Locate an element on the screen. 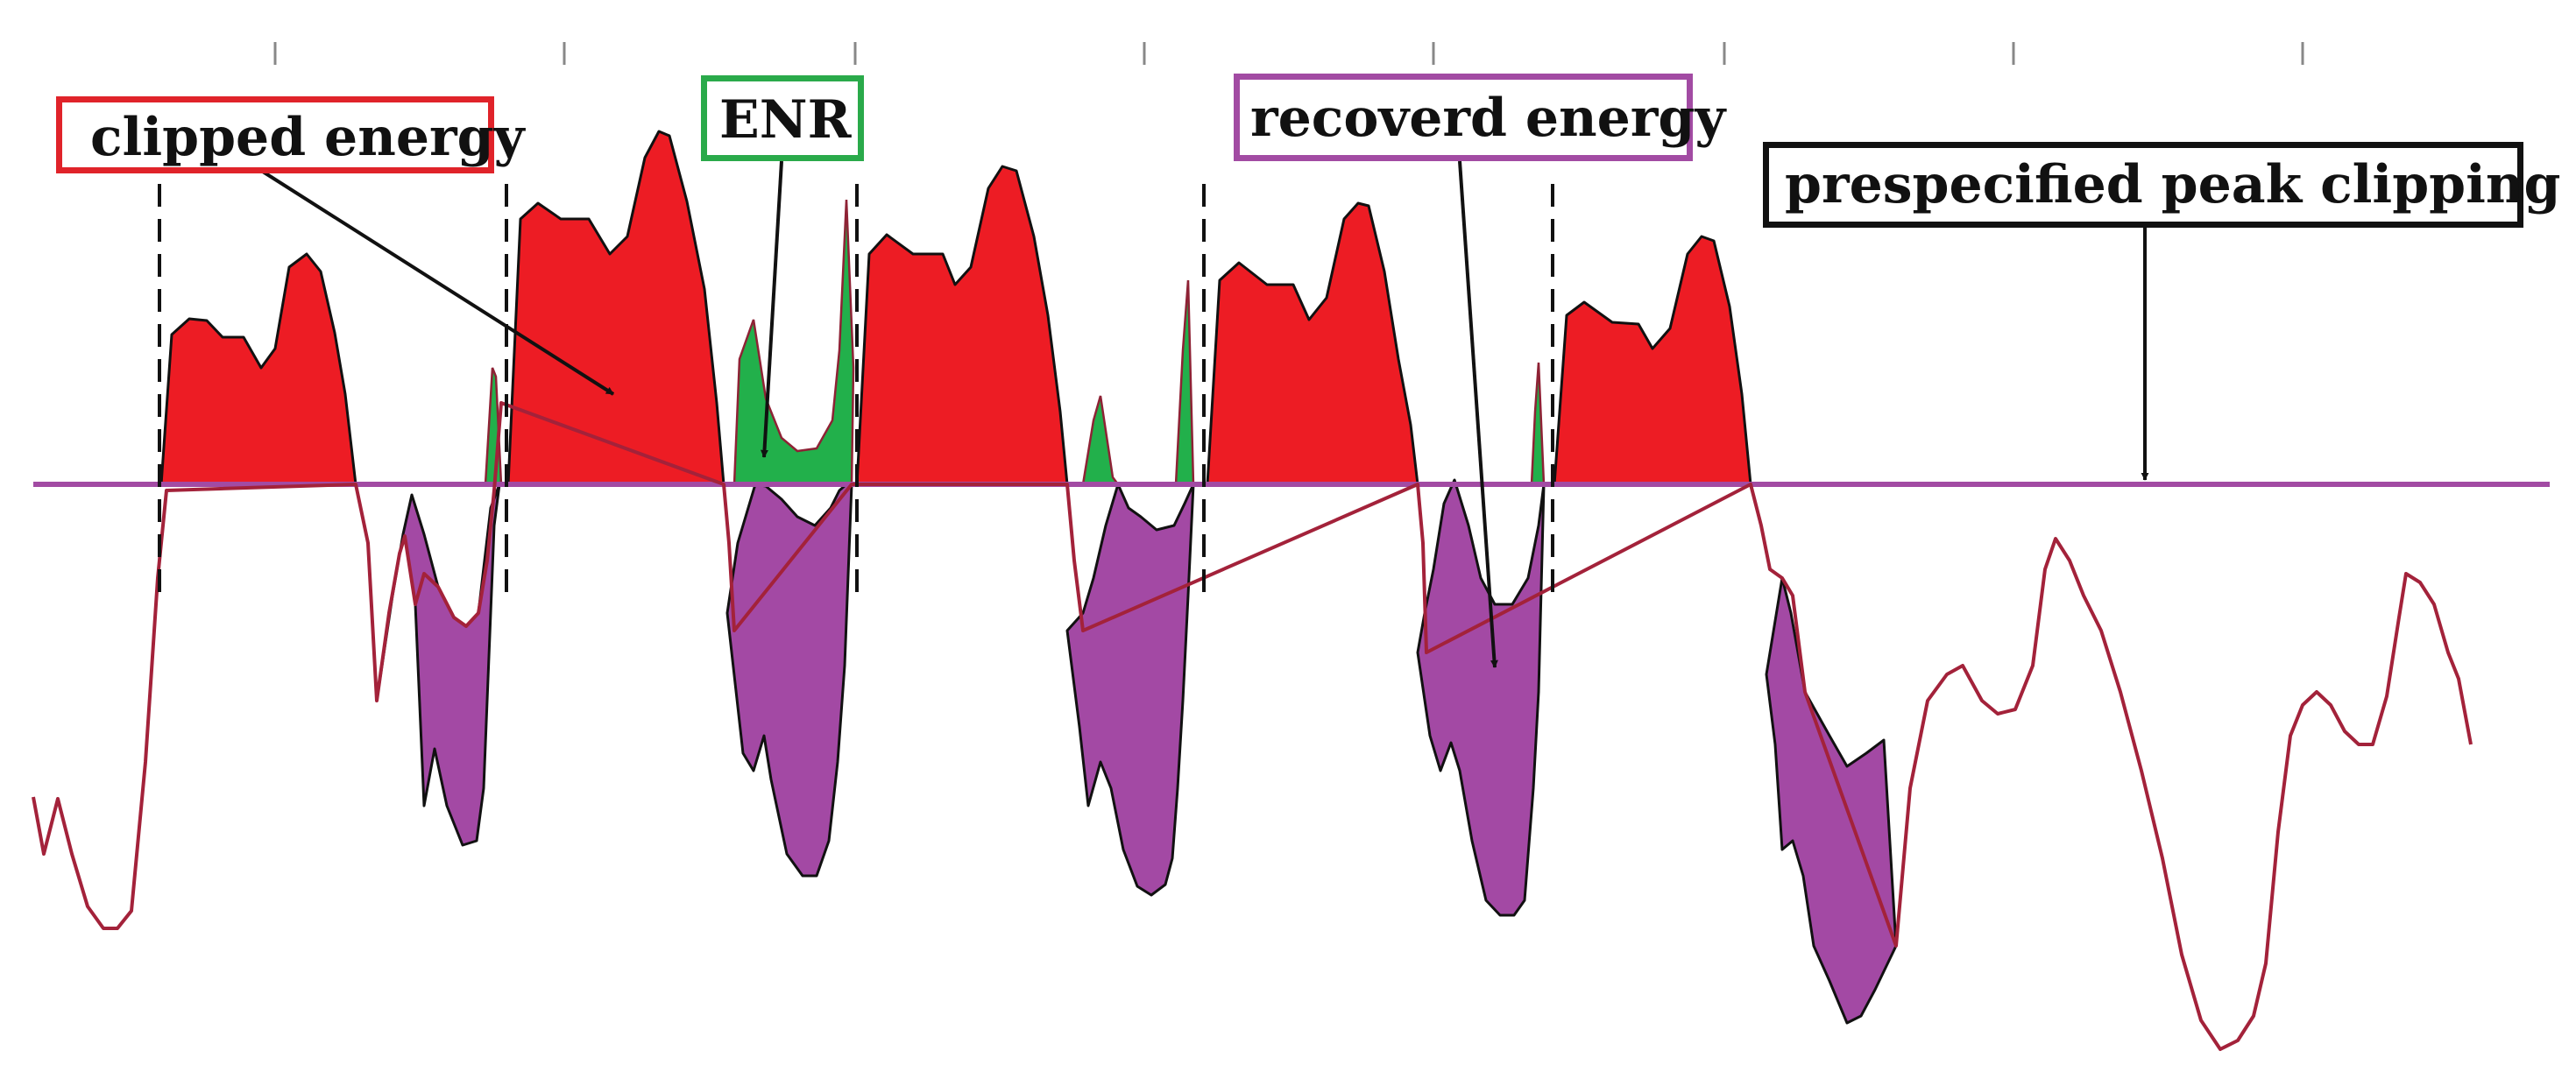 This screenshot has height=1072, width=2576. enr-label: ENR is located at coordinates (782, 118).